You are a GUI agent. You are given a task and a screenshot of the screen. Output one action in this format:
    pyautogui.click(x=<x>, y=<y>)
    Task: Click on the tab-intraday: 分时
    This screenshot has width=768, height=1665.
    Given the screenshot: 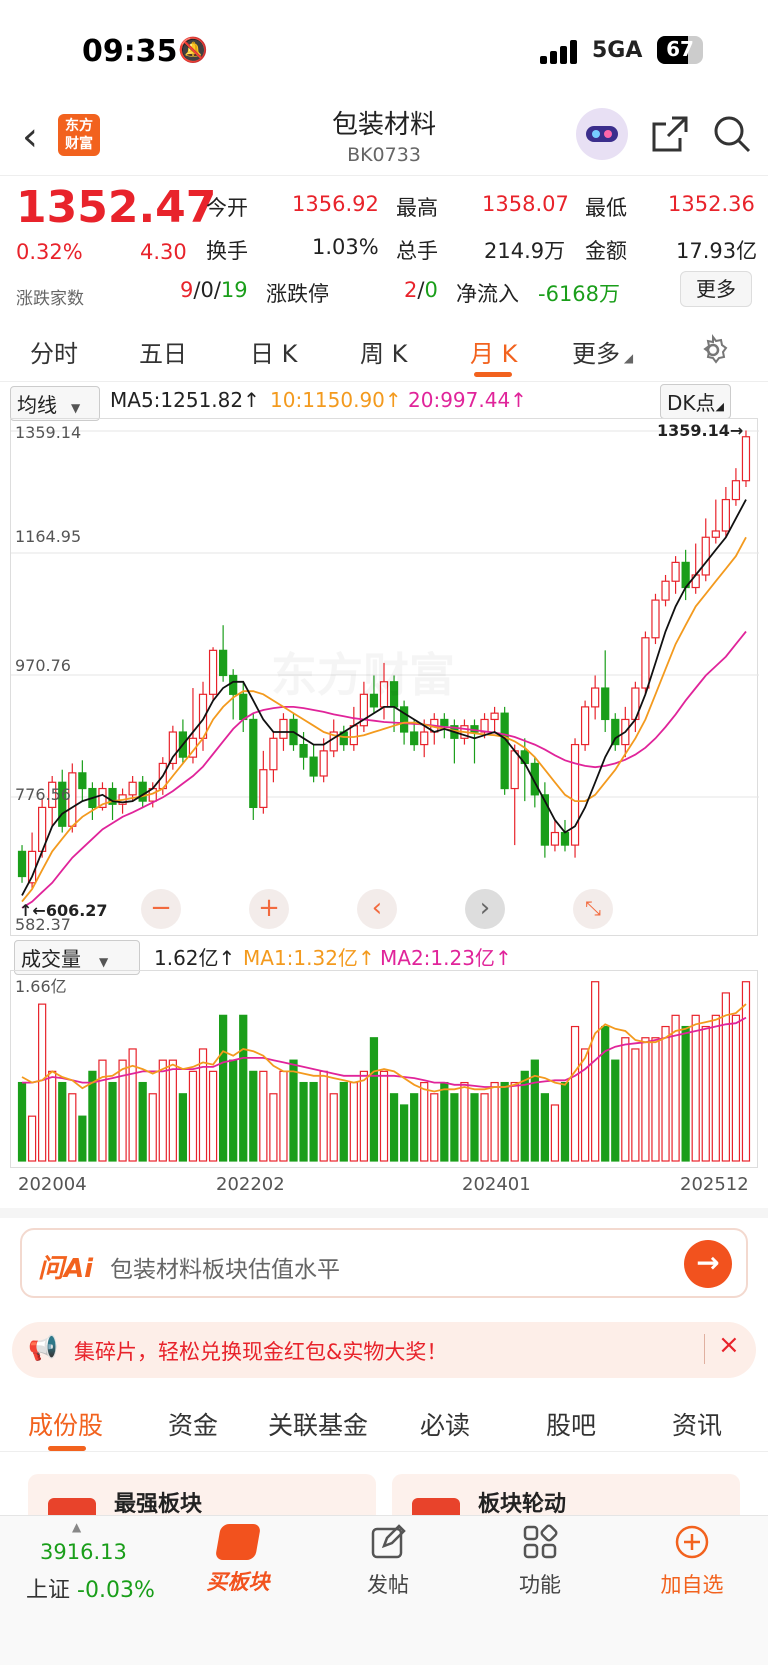 What is the action you would take?
    pyautogui.click(x=54, y=354)
    